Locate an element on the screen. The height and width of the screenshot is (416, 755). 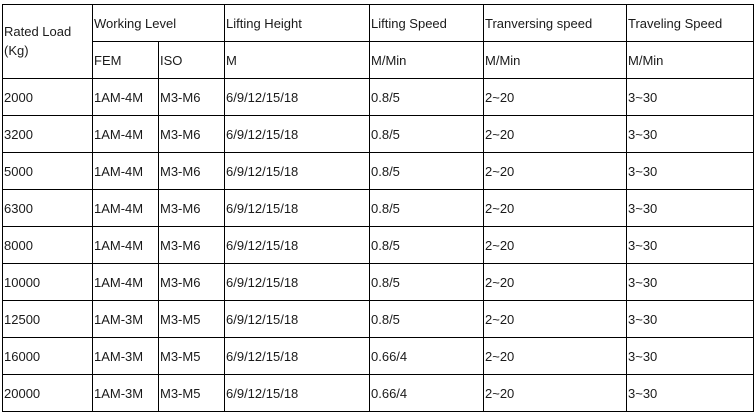
table-row: 6300 1AM-4M M3-M6 6/9/12/15/18 0.8/5 2~20 3~30 is located at coordinates (378, 208).